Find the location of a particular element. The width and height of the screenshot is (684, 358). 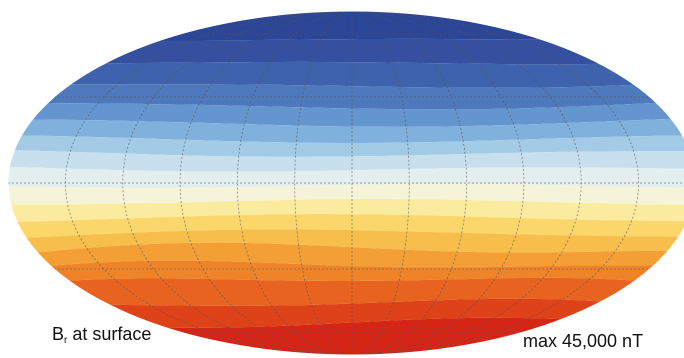

field-label-text: at surface is located at coordinates (109, 334).